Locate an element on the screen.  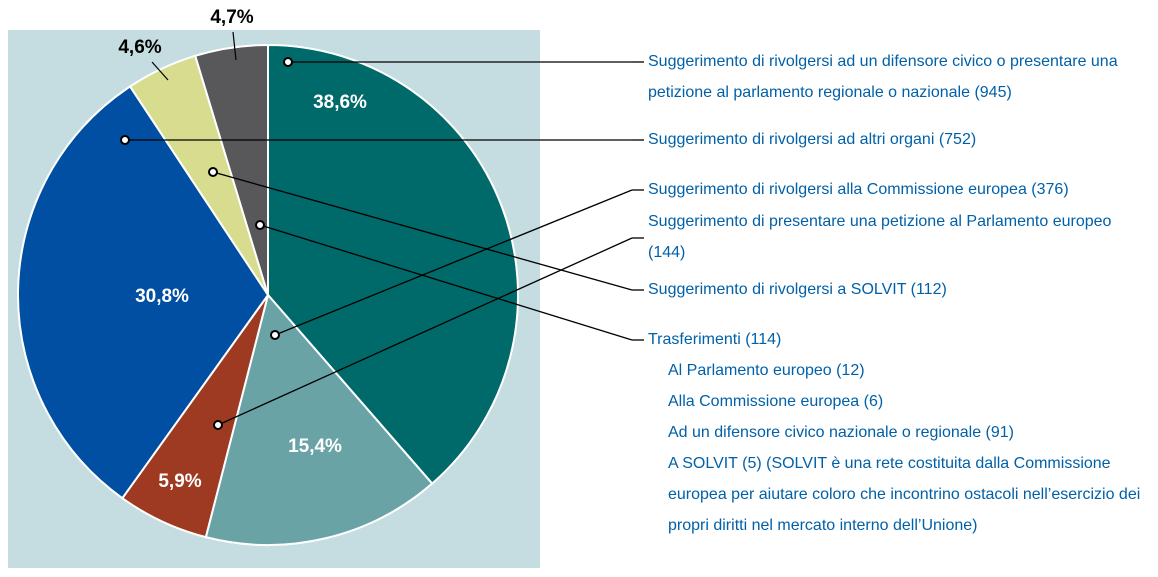
value-label: 15,4% is located at coordinates (315, 446).